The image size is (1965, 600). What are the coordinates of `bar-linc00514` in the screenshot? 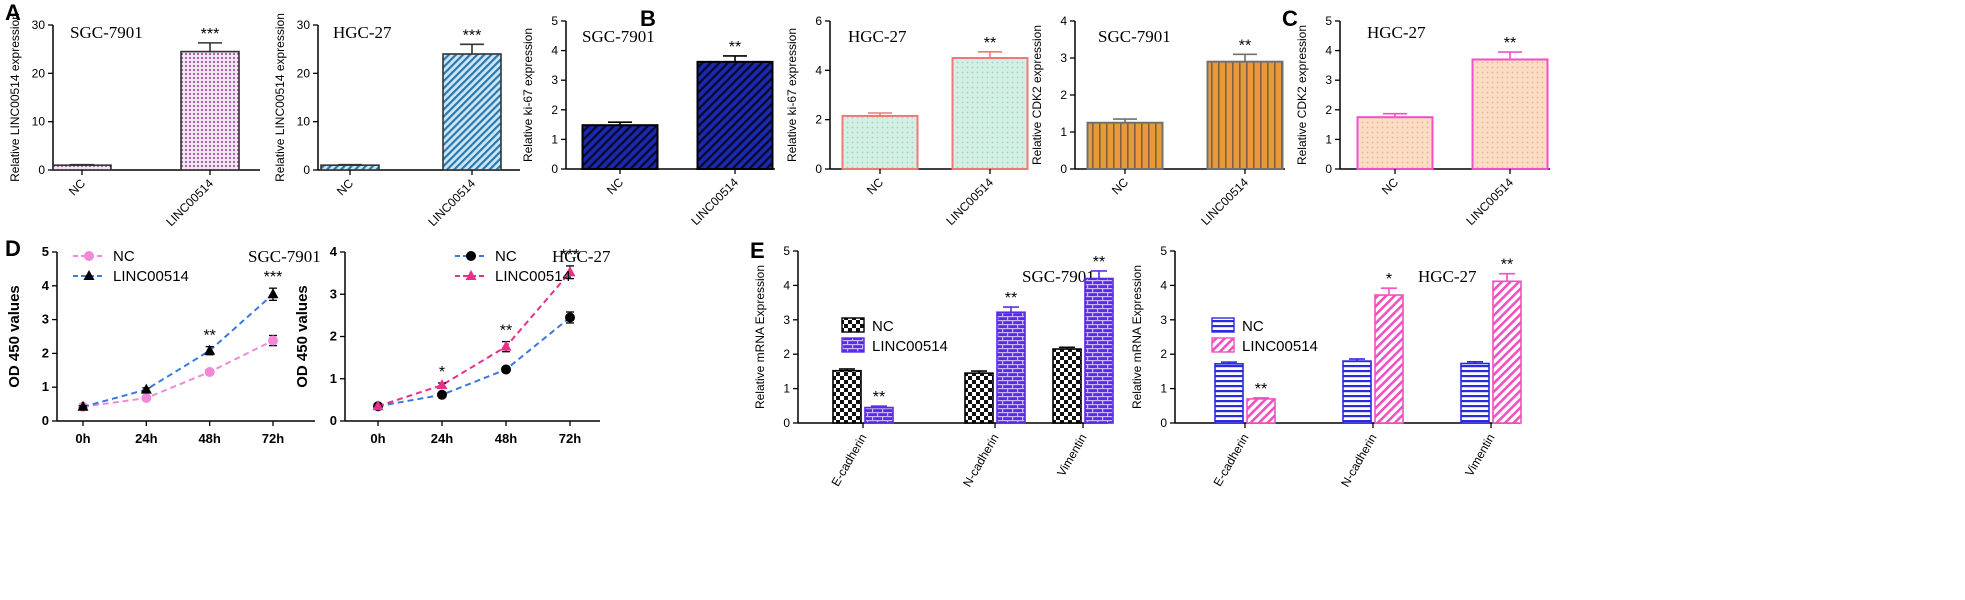 It's located at (990, 113).